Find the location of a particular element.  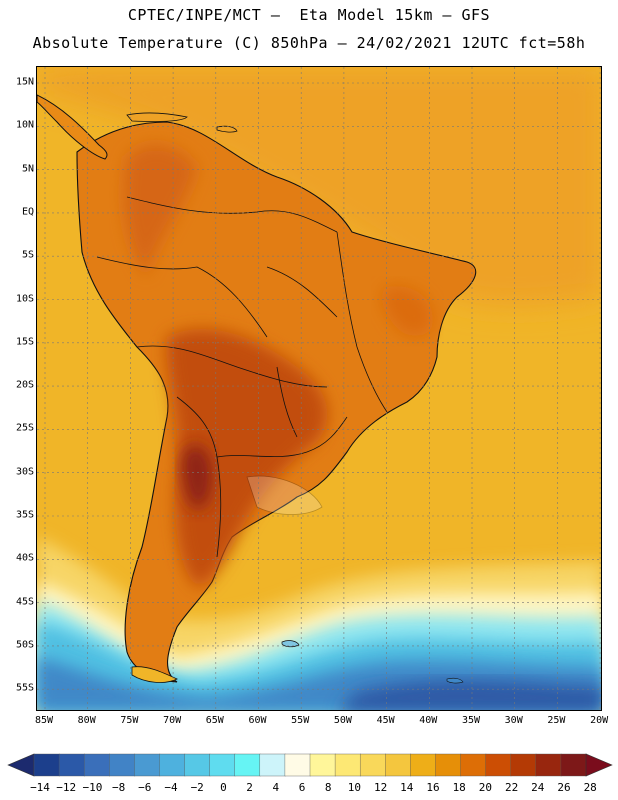

tierra-del-fuego is located at coordinates (154, 674).